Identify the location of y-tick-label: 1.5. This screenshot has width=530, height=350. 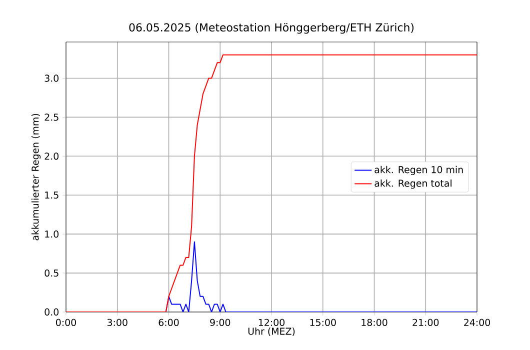
(51, 195).